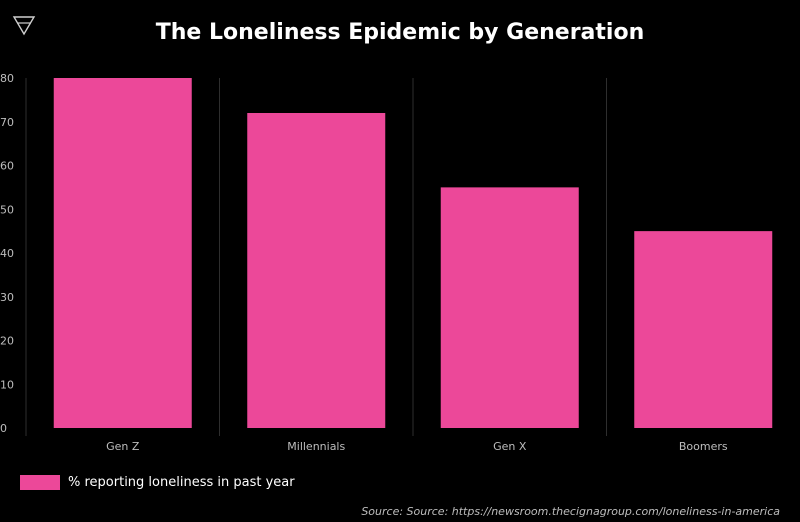 The width and height of the screenshot is (800, 522). What do you see at coordinates (3, 428) in the screenshot?
I see `y-tick-label: 0` at bounding box center [3, 428].